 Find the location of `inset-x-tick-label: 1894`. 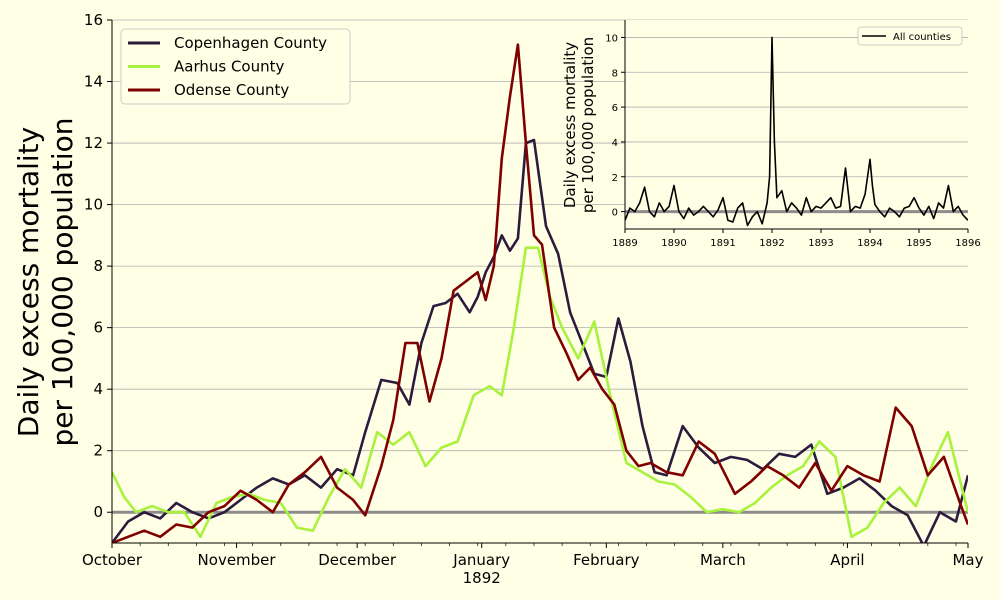

inset-x-tick-label: 1894 is located at coordinates (869, 243).